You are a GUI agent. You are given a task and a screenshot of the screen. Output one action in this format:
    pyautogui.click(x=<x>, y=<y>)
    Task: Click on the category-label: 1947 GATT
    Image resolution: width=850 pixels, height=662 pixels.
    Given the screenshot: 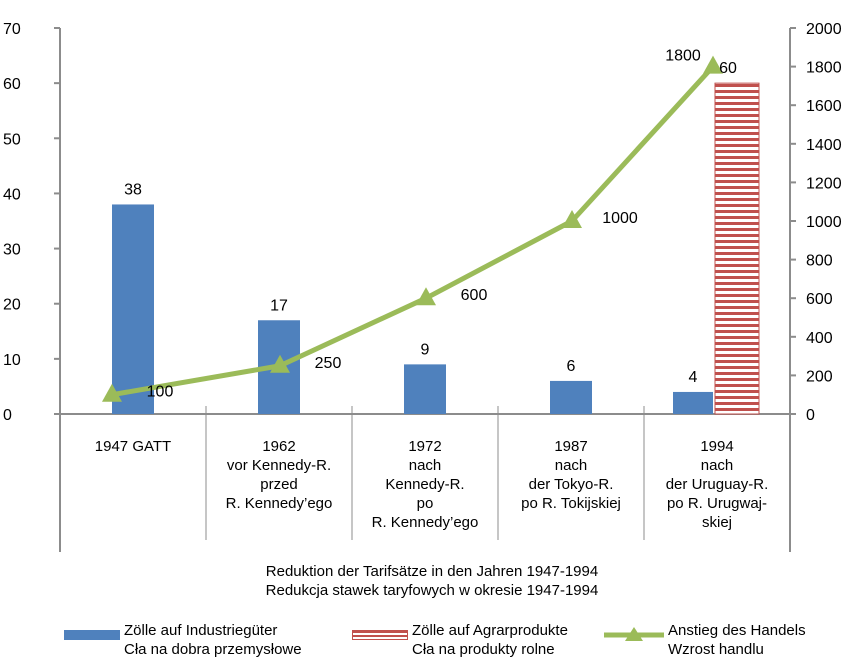 What is the action you would take?
    pyautogui.click(x=133, y=446)
    